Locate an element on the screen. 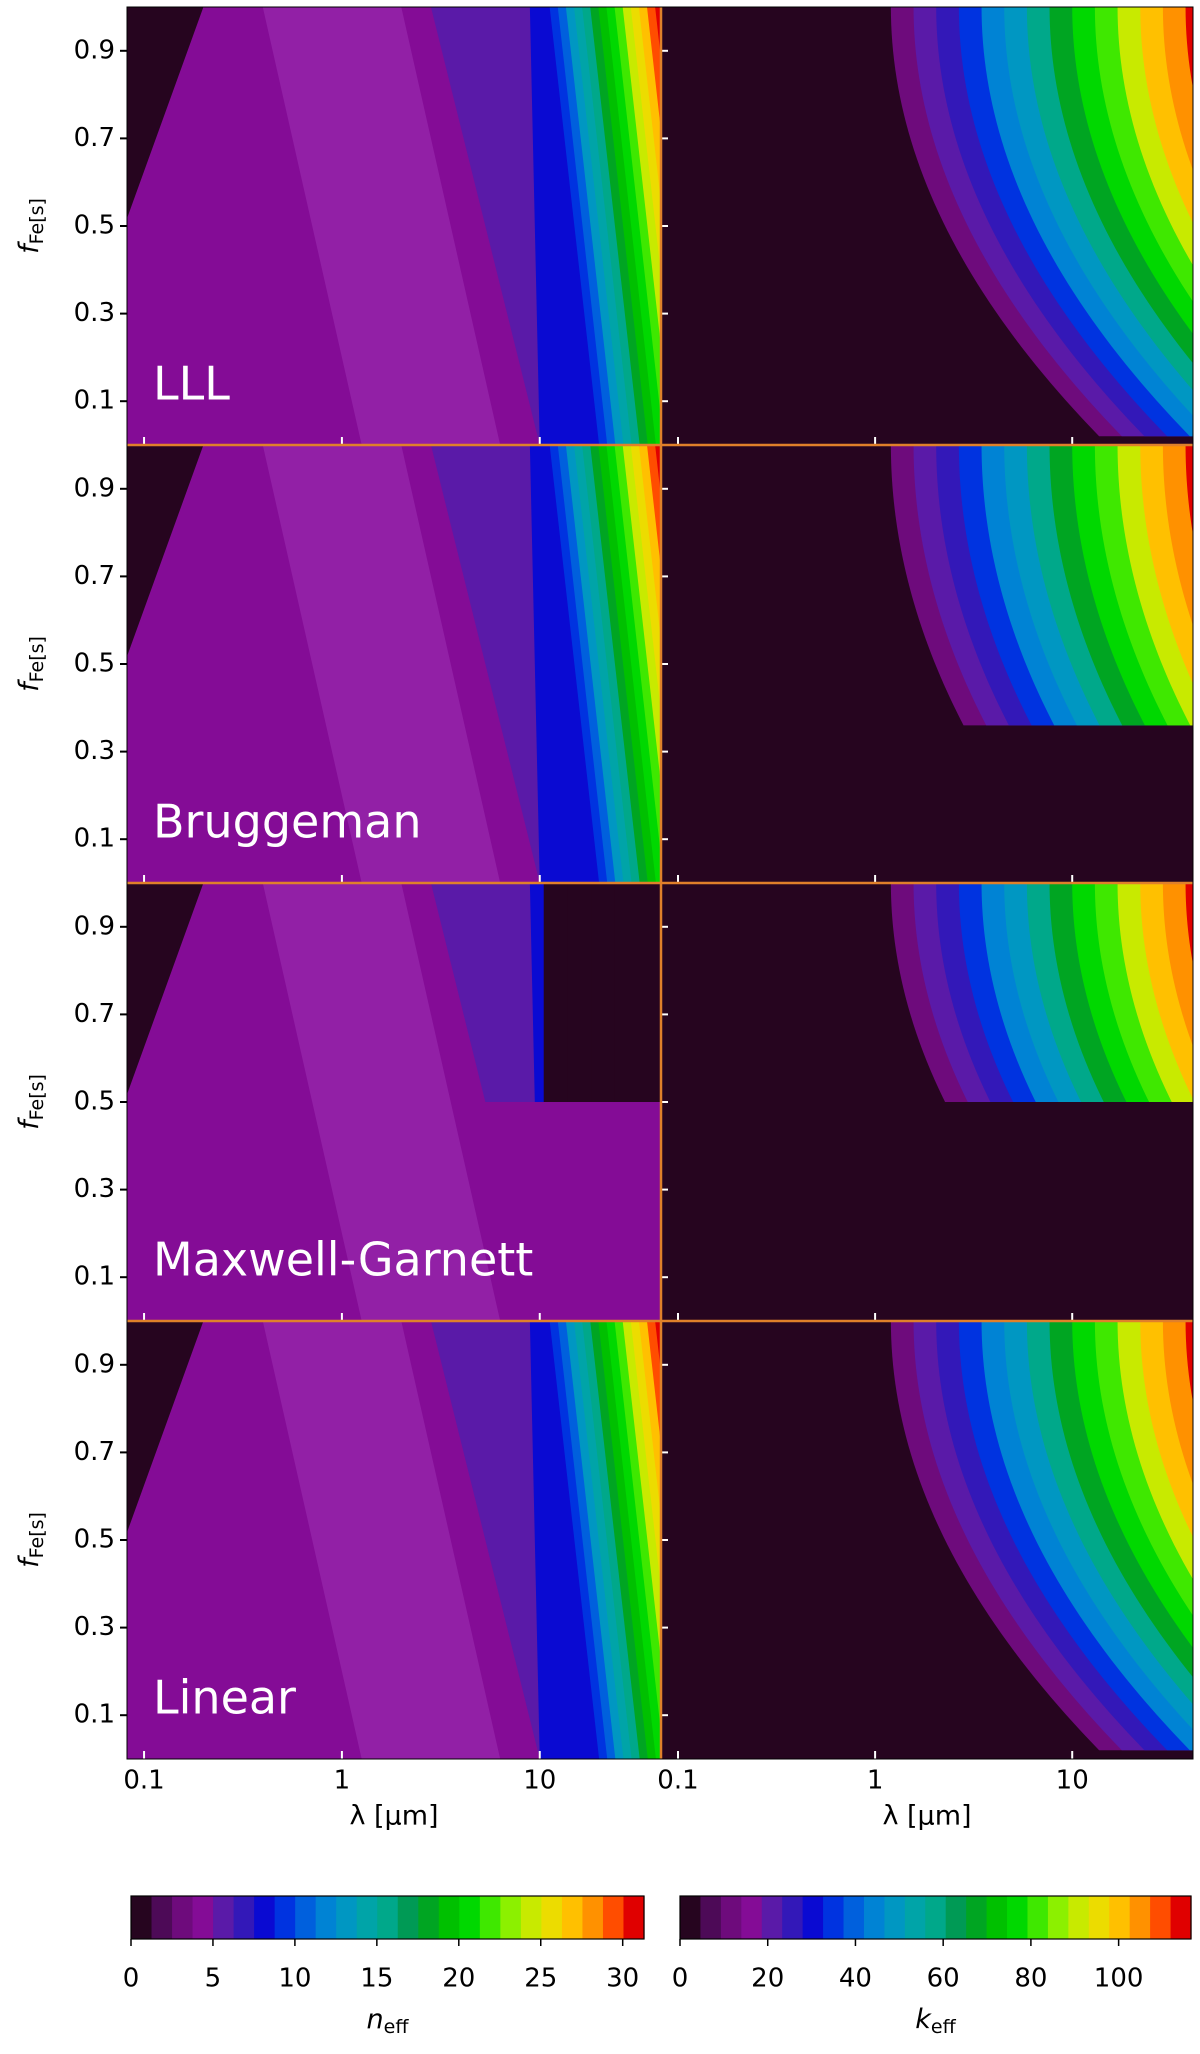 The height and width of the screenshot is (2054, 1200). colorbar-label-symbol: k is located at coordinates (923, 2019).